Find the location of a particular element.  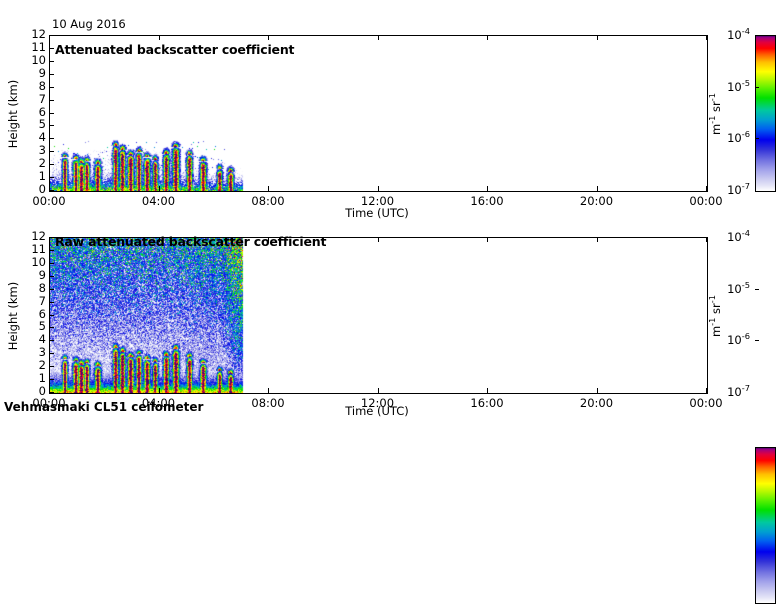

y-axis-ticks-raw: 0 1 2 3 4 5 6 7 8 9 10 11 12 is located at coordinates (32, 313).